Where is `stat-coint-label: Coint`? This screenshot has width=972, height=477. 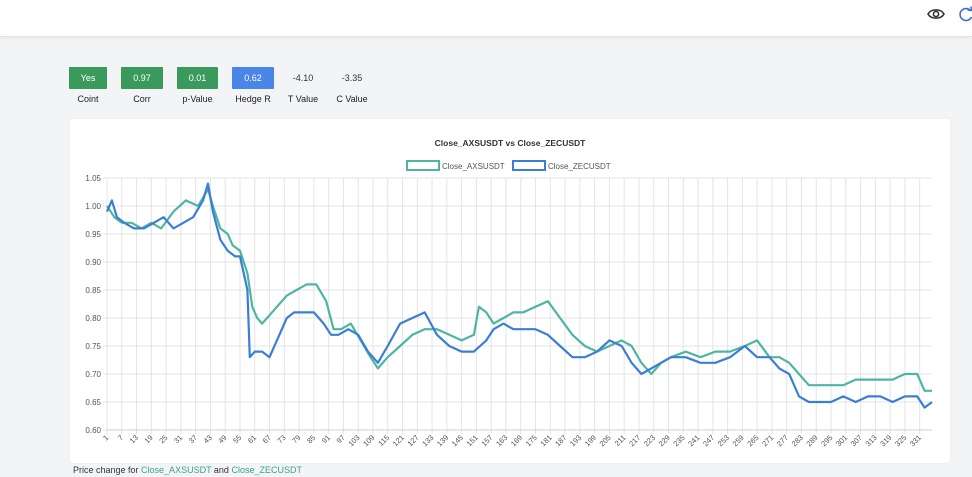
stat-coint-label: Coint is located at coordinates (88, 99).